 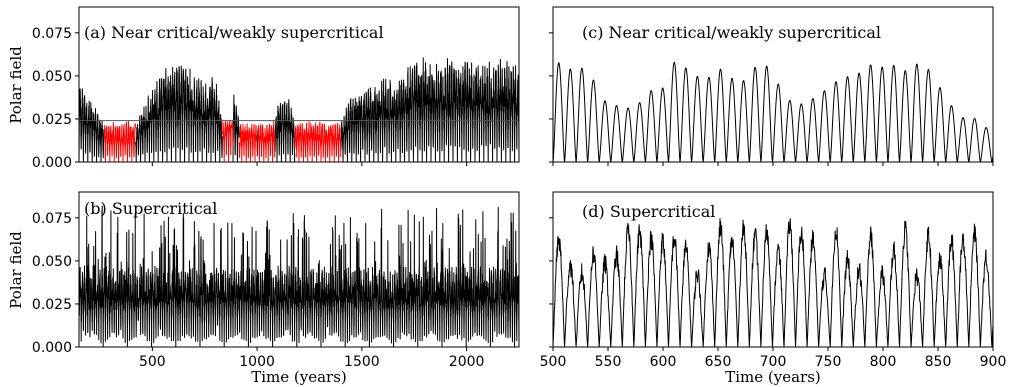 What do you see at coordinates (52, 262) in the screenshot?
I see `panel-b-ytick-label: 0.050` at bounding box center [52, 262].